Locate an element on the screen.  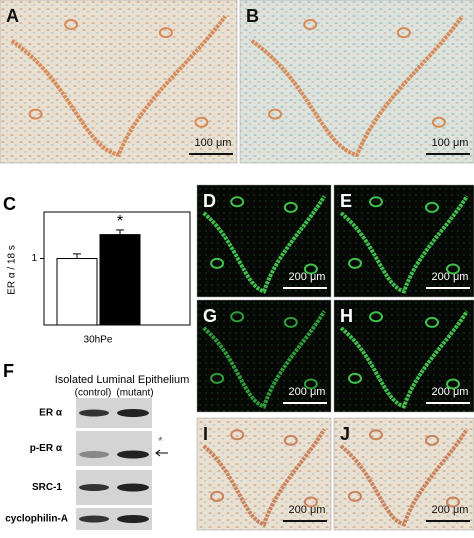
row-label: cyclophilin-A is located at coordinates (36, 519).